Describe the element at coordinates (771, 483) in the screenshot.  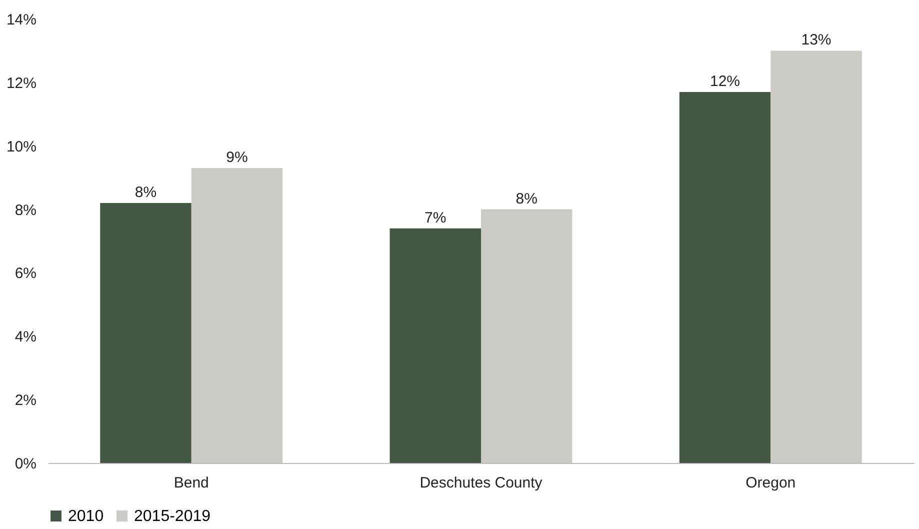
I see `x-tick-label: Oregon` at that location.